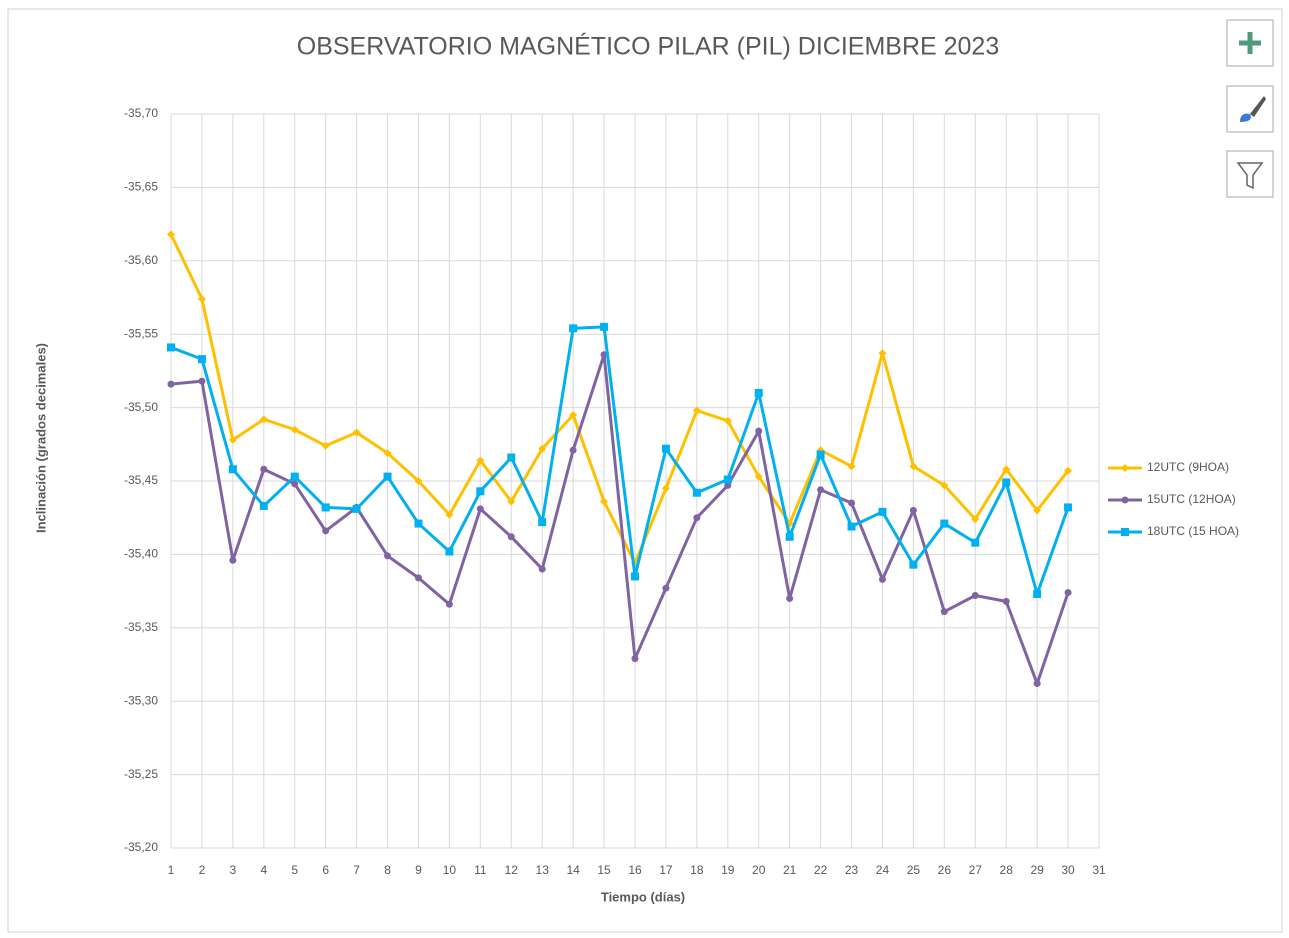 This screenshot has height=938, width=1289. I want to click on y-tick-label: -35,30, so click(141, 700).